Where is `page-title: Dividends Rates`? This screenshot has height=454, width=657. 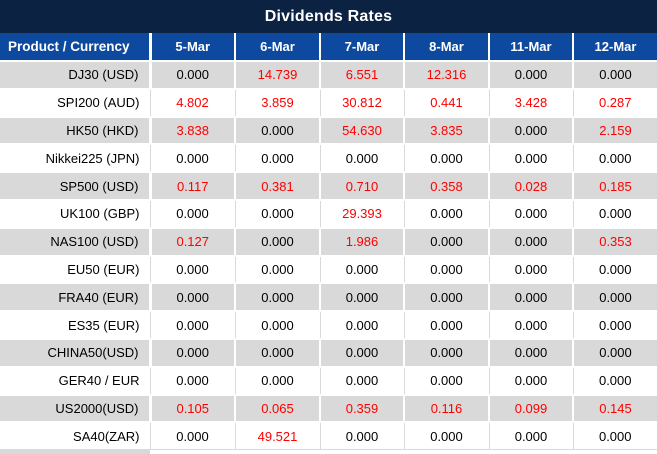
page-title: Dividends Rates is located at coordinates (328, 16).